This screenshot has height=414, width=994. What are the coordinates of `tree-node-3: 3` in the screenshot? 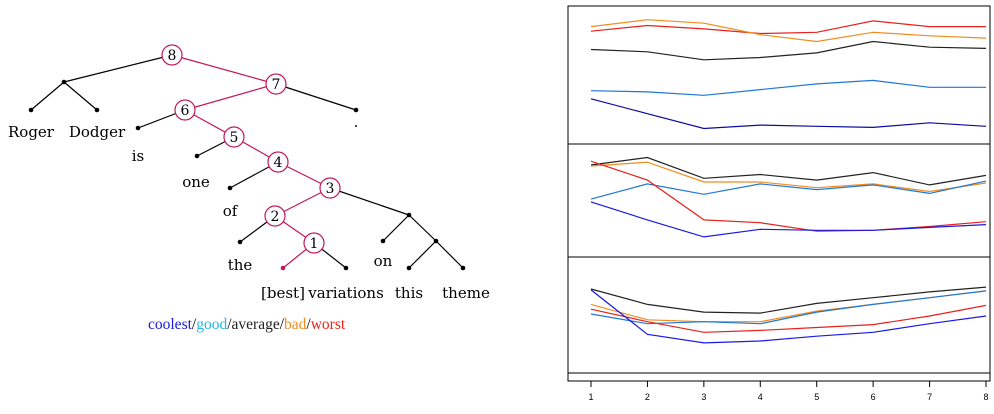 It's located at (330, 188).